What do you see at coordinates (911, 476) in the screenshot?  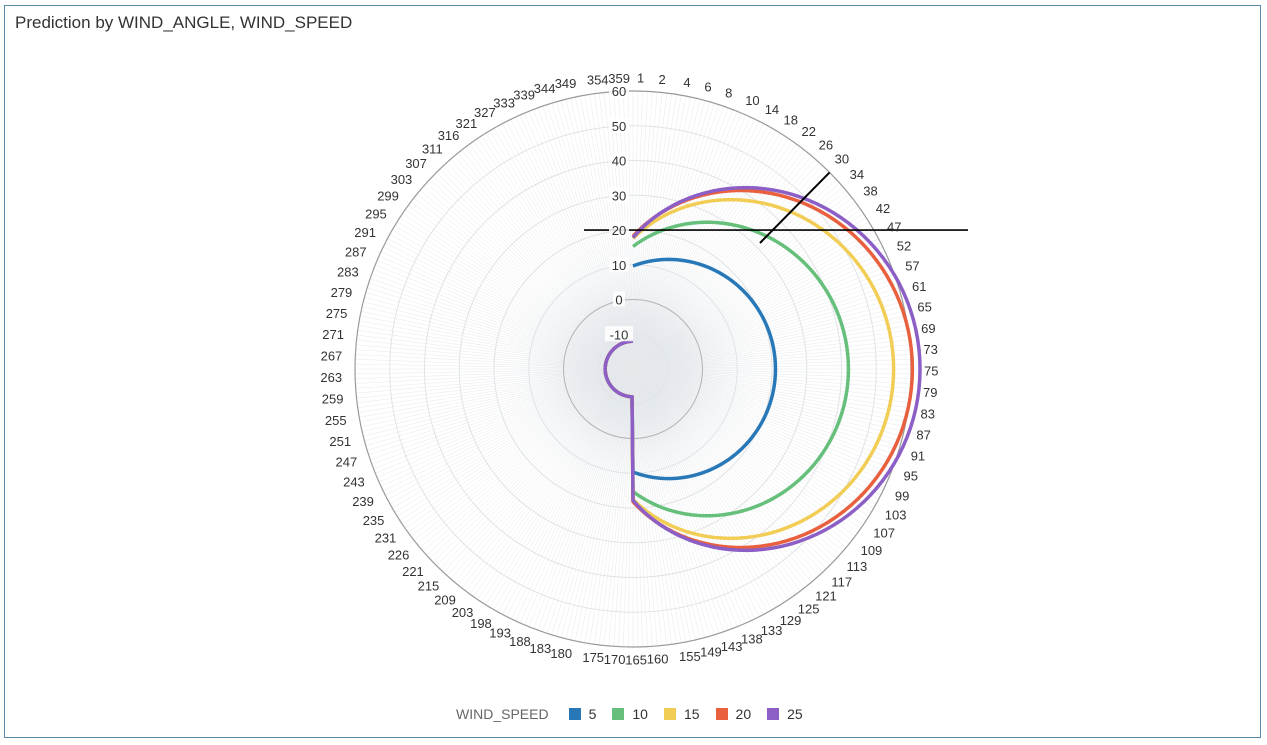 I see `angular-tick-label: 95` at bounding box center [911, 476].